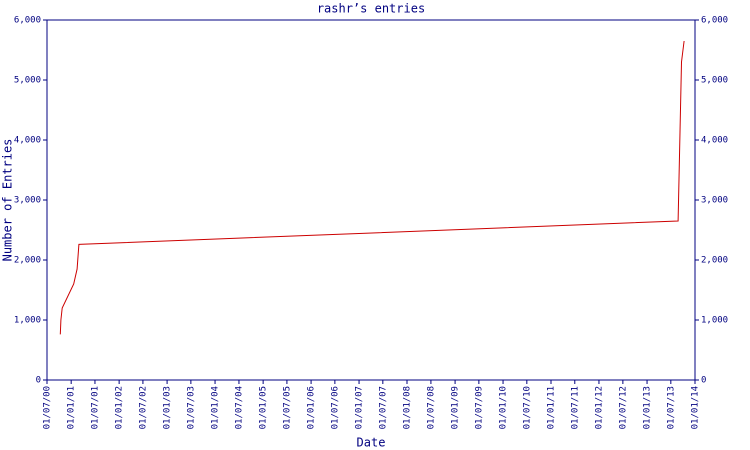 This screenshot has width=750, height=450. I want to click on y-tick-label: 0, so click(38, 381).